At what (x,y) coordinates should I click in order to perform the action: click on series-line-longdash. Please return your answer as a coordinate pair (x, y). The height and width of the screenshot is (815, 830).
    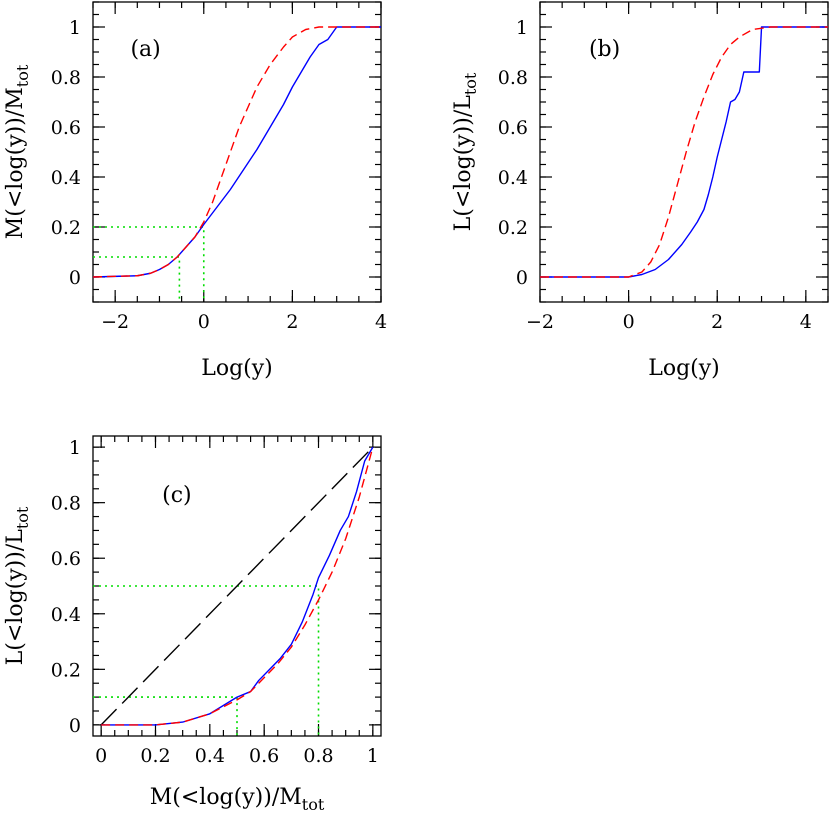
    Looking at the image, I should click on (237, 586).